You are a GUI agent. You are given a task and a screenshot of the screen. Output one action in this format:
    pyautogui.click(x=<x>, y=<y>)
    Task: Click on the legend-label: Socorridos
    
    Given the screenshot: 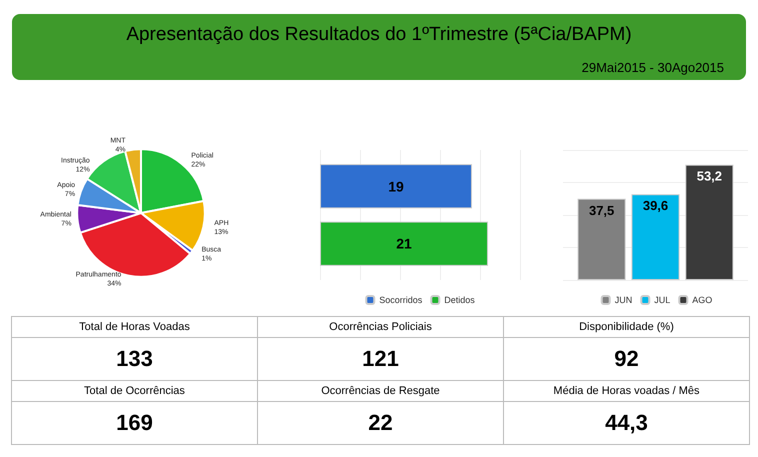 What is the action you would take?
    pyautogui.click(x=401, y=300)
    